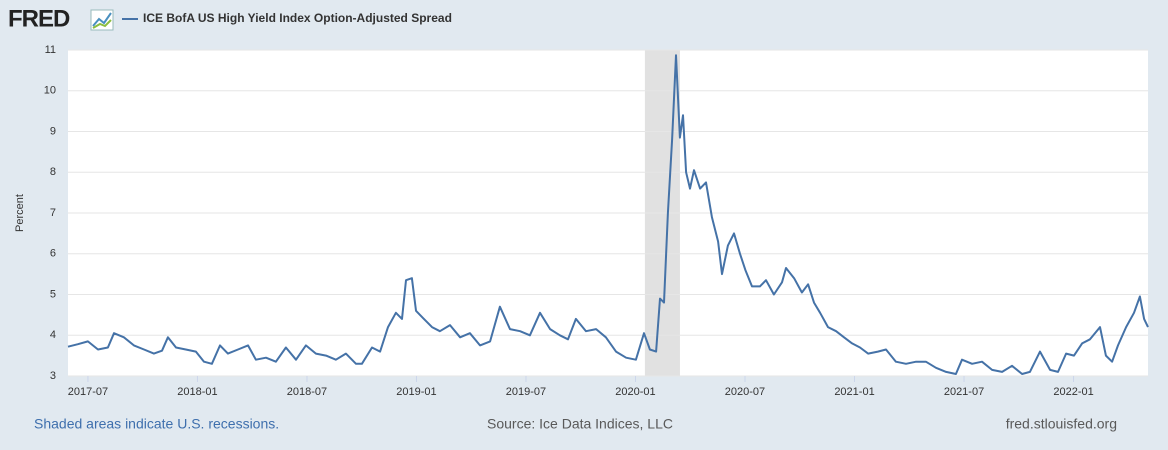 This screenshot has height=450, width=1168. What do you see at coordinates (416, 392) in the screenshot?
I see `x-tick-label: 2019-01` at bounding box center [416, 392].